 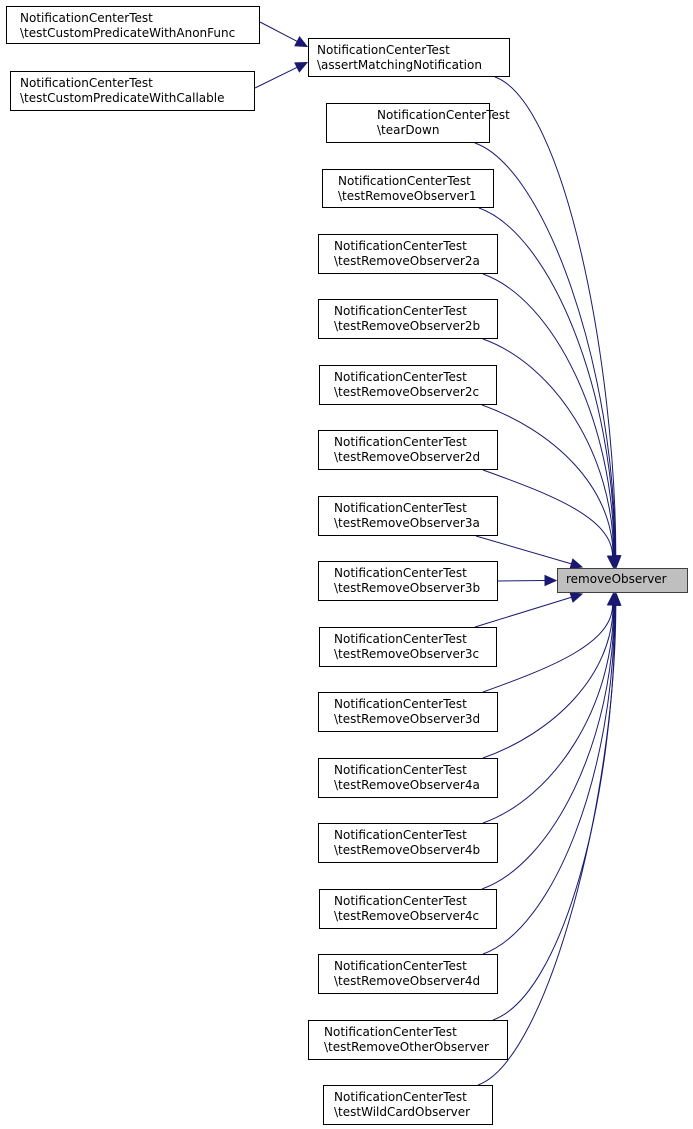 What do you see at coordinates (406, 1047) in the screenshot?
I see `node-label-line2: \testRemoveOtherObserver` at bounding box center [406, 1047].